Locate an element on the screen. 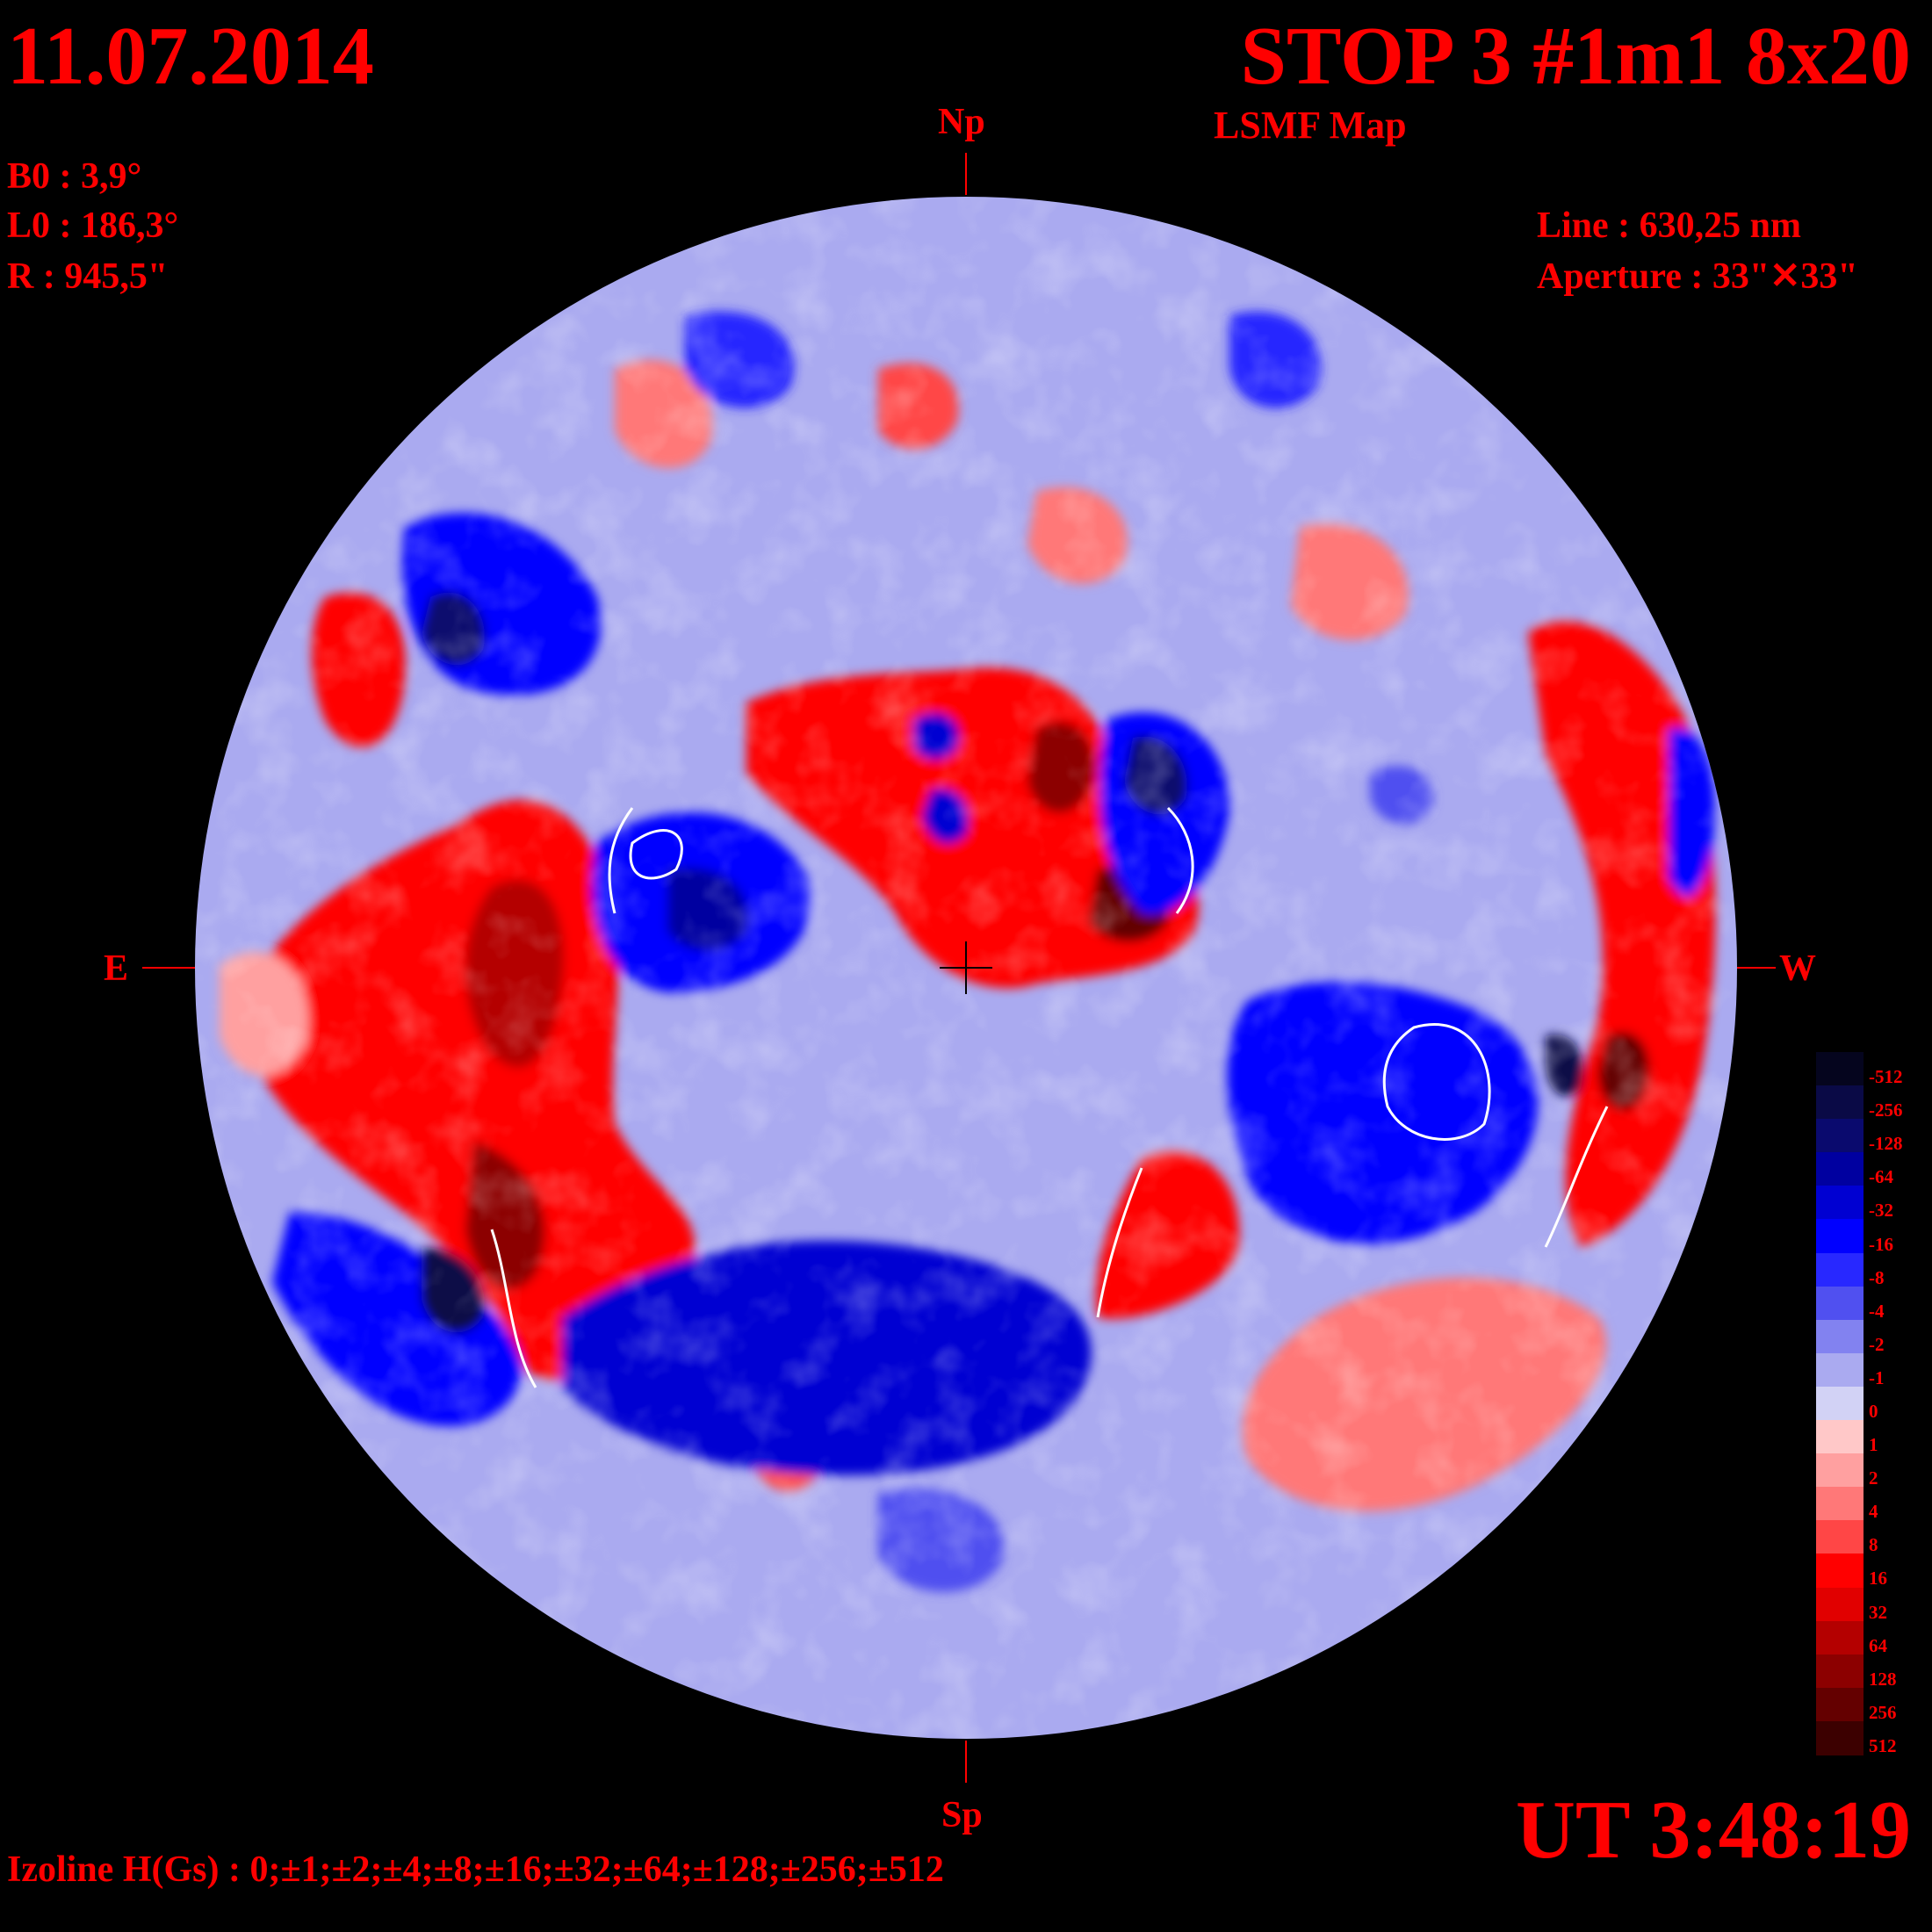  scale-label: 0 is located at coordinates (1874, 1411).